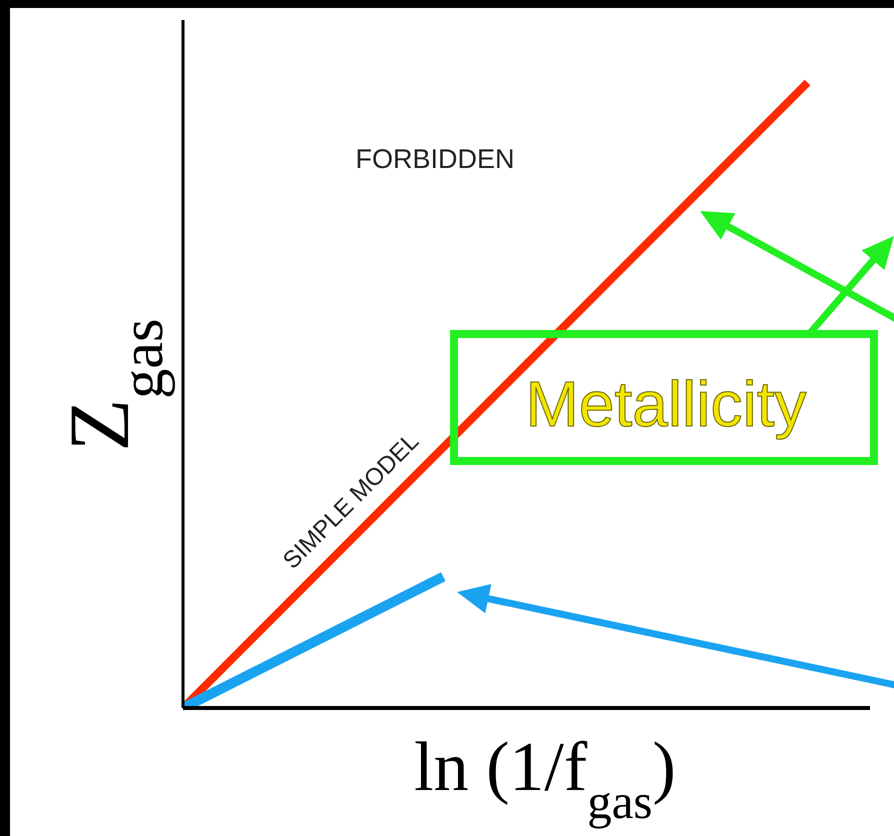 Image resolution: width=894 pixels, height=836 pixels. Describe the element at coordinates (435, 159) in the screenshot. I see `annotation: FORBIDDEN` at that location.